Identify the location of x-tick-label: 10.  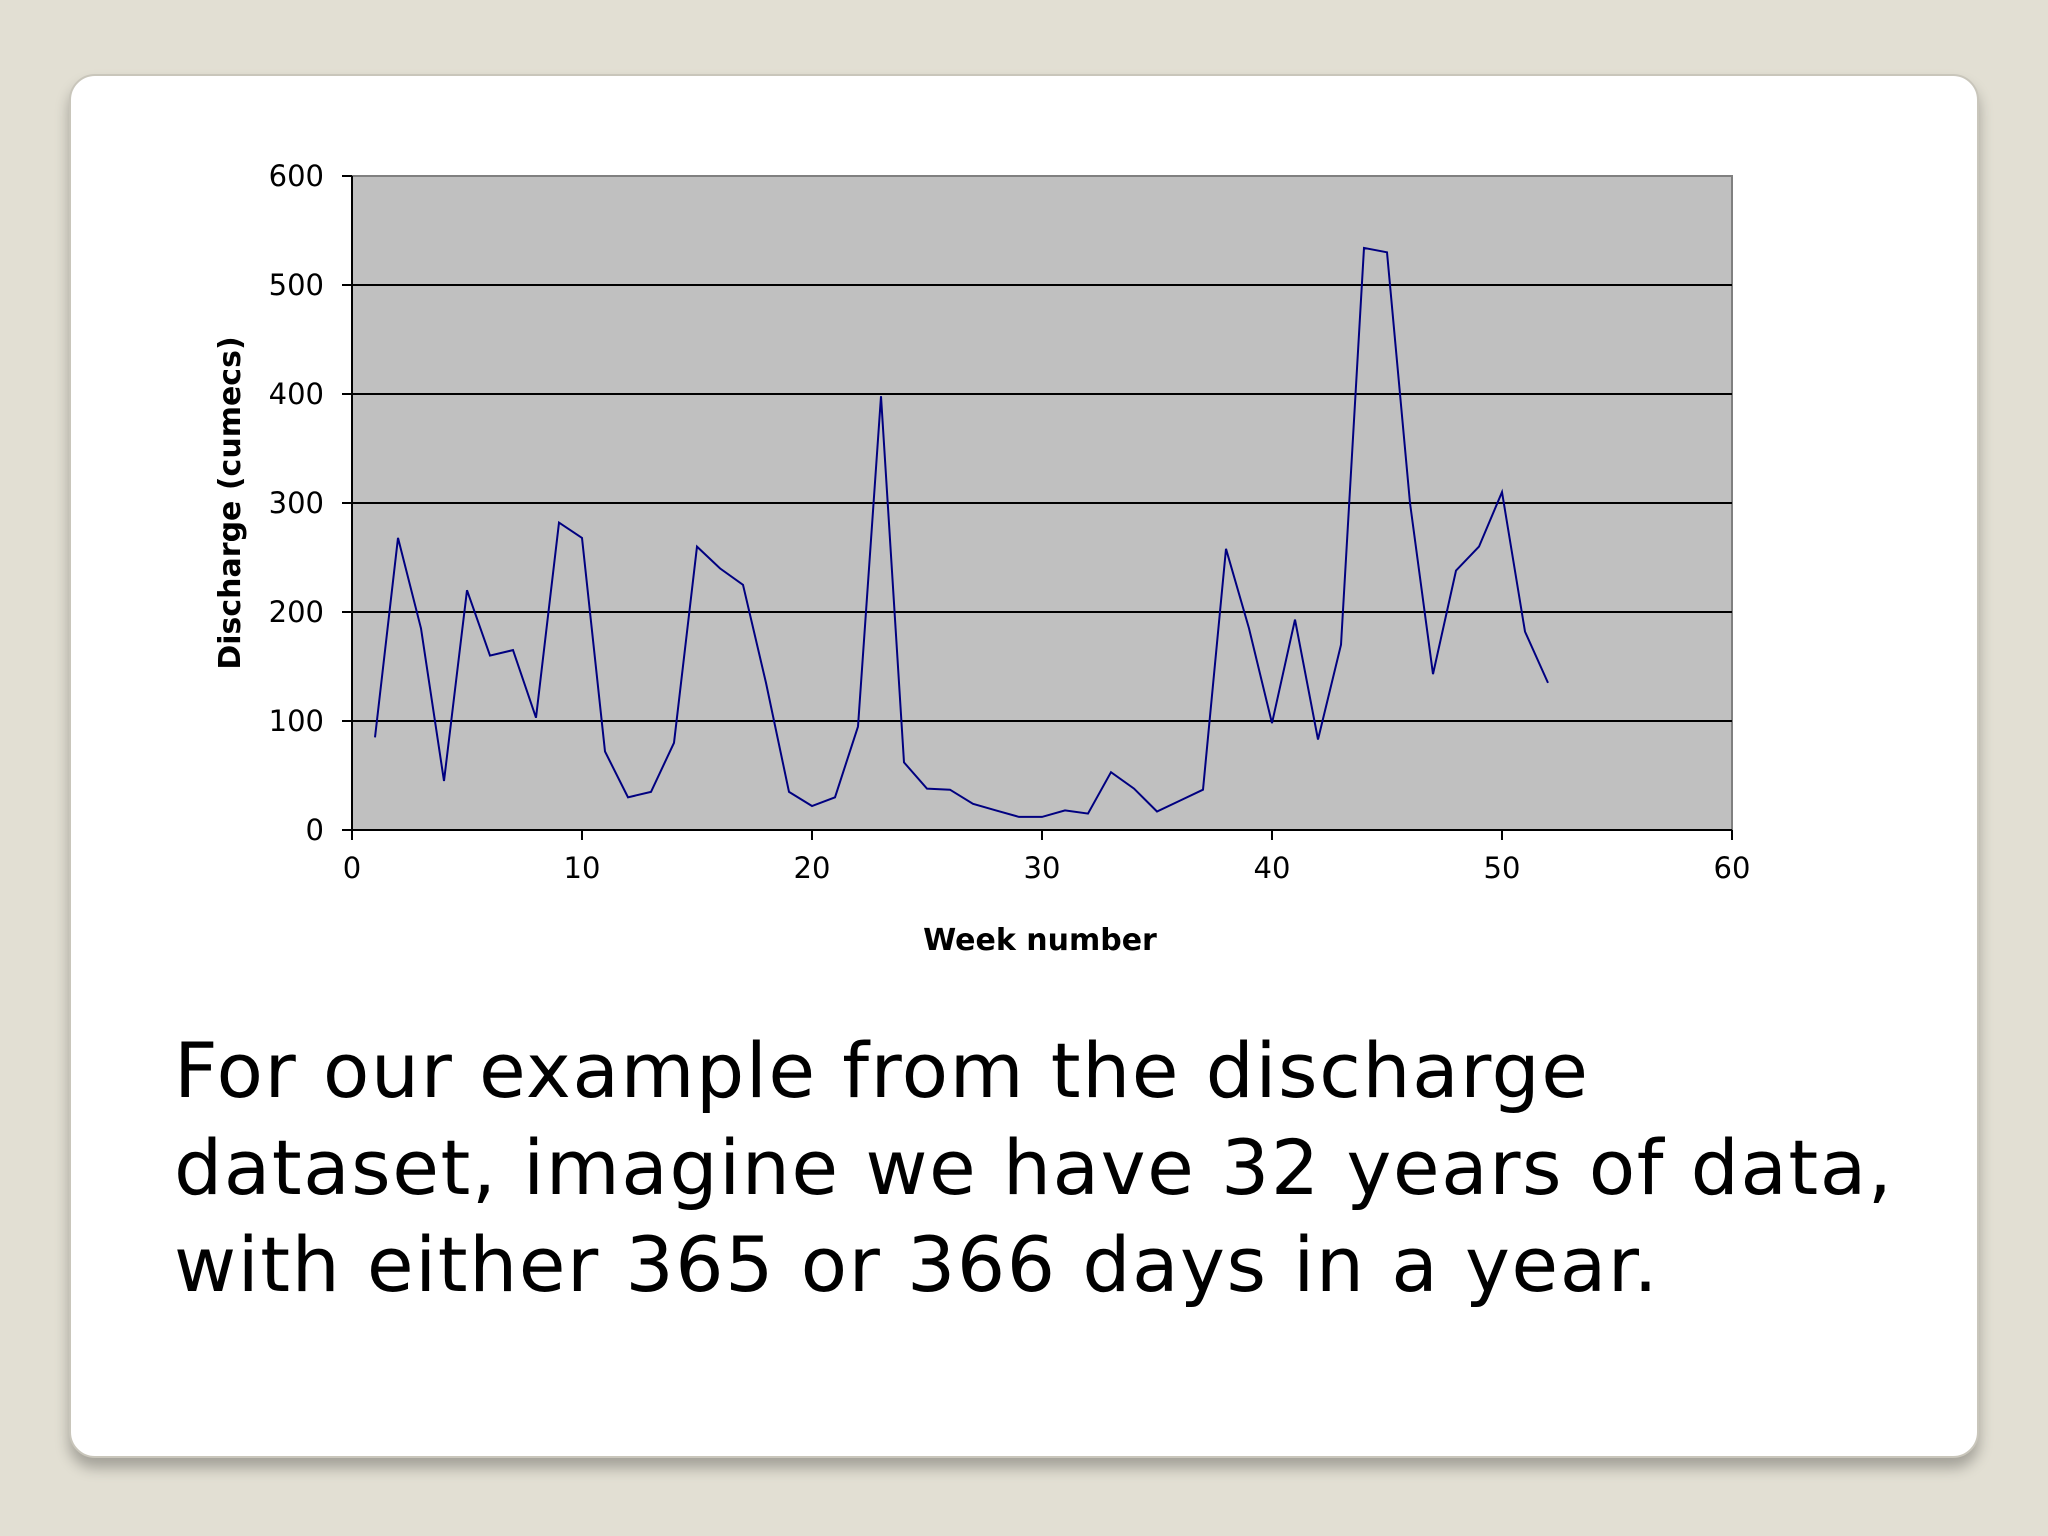
(582, 868).